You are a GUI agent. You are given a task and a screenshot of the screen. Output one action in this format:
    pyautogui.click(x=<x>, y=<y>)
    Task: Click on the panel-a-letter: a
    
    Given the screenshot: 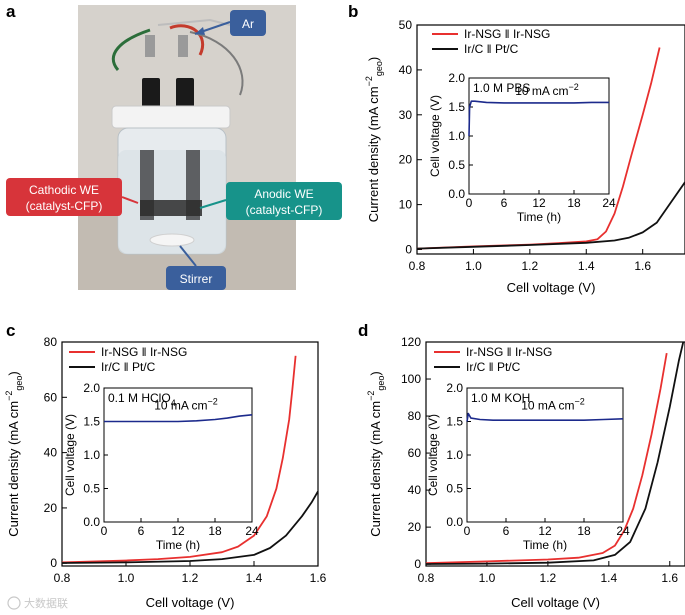 What is the action you would take?
    pyautogui.click(x=11, y=11)
    